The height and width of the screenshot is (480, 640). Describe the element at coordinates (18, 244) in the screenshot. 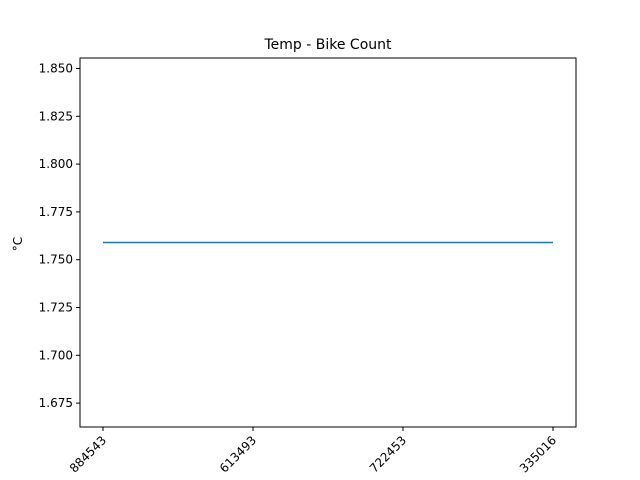

I see `y-axis-label: °C` at that location.